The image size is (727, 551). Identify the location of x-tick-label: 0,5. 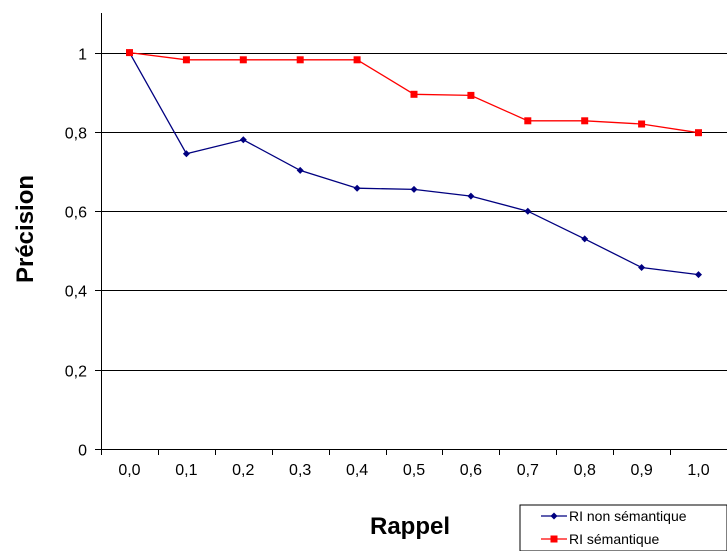
(414, 470).